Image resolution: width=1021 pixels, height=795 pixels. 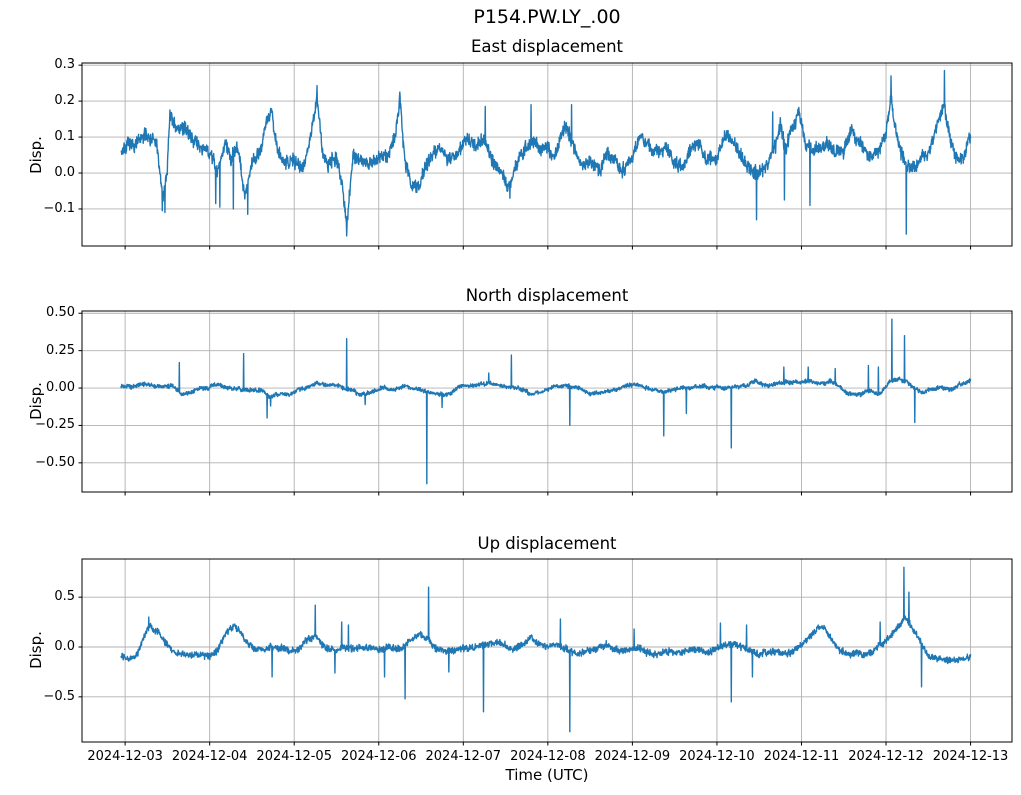 What do you see at coordinates (55, 462) in the screenshot?
I see `y-tick-label: −0.50` at bounding box center [55, 462].